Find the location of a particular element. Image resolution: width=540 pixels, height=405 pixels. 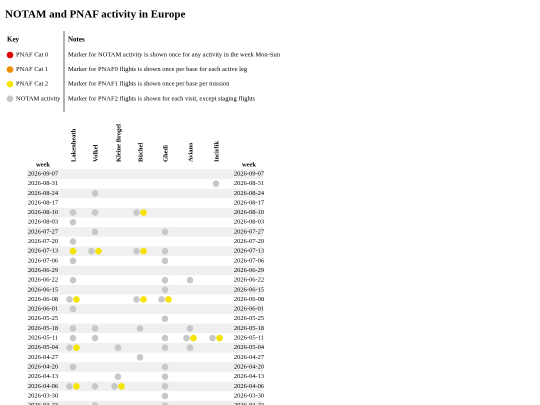

week-label: 2026-04-06 is located at coordinates (249, 386).